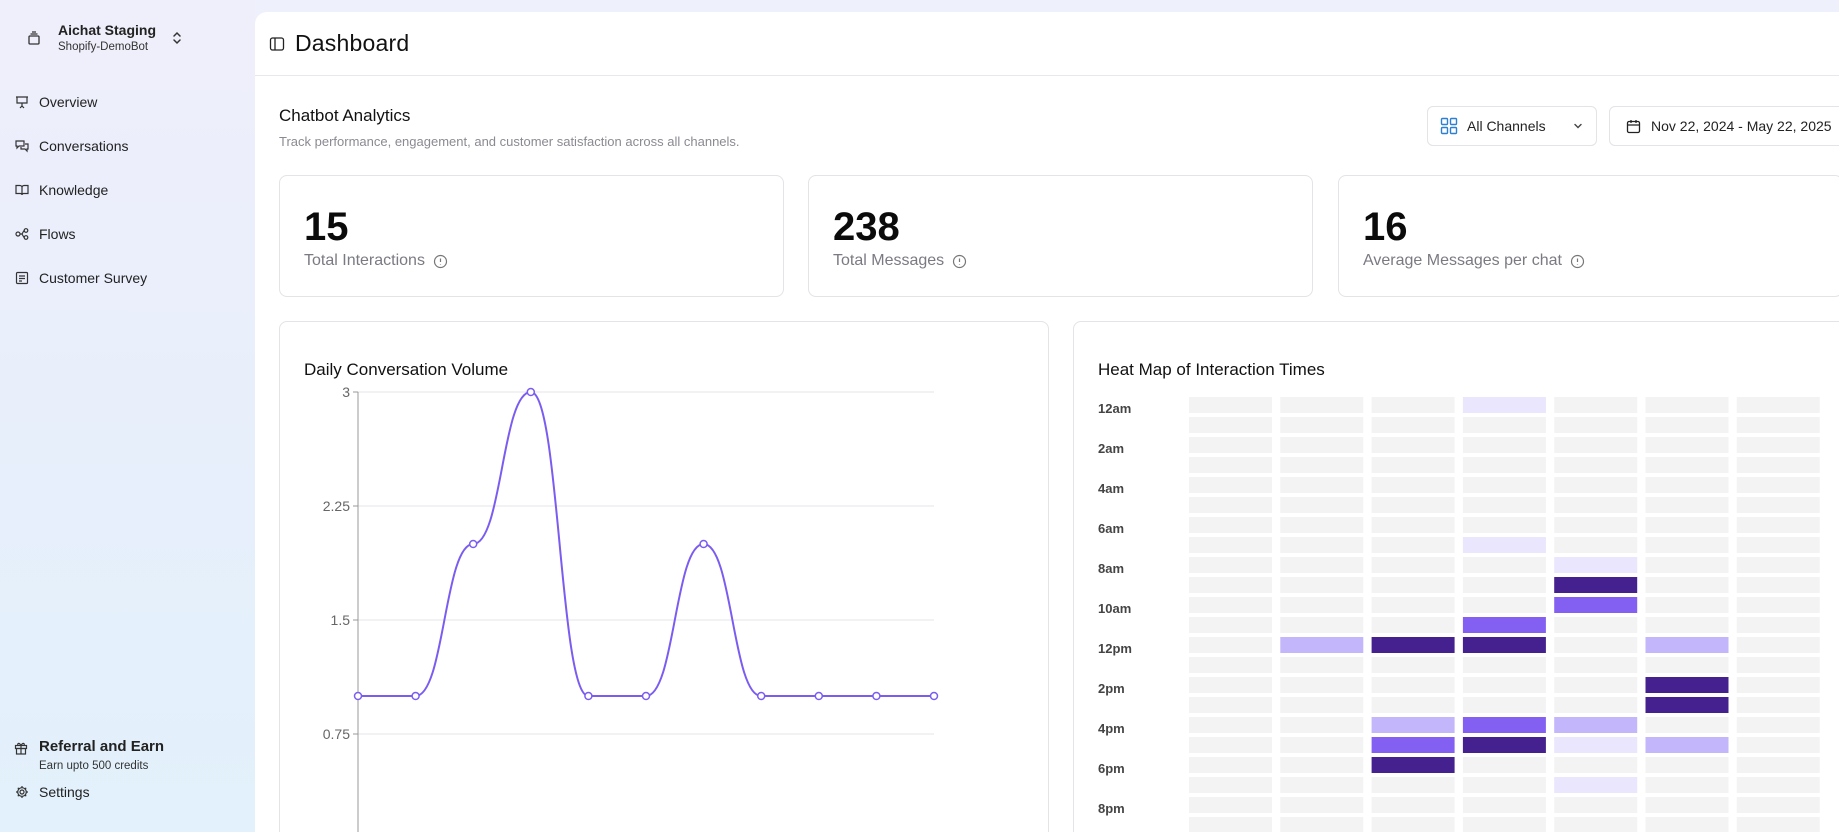 The width and height of the screenshot is (1839, 832). I want to click on sidebar-toggle-icon, so click(277, 44).